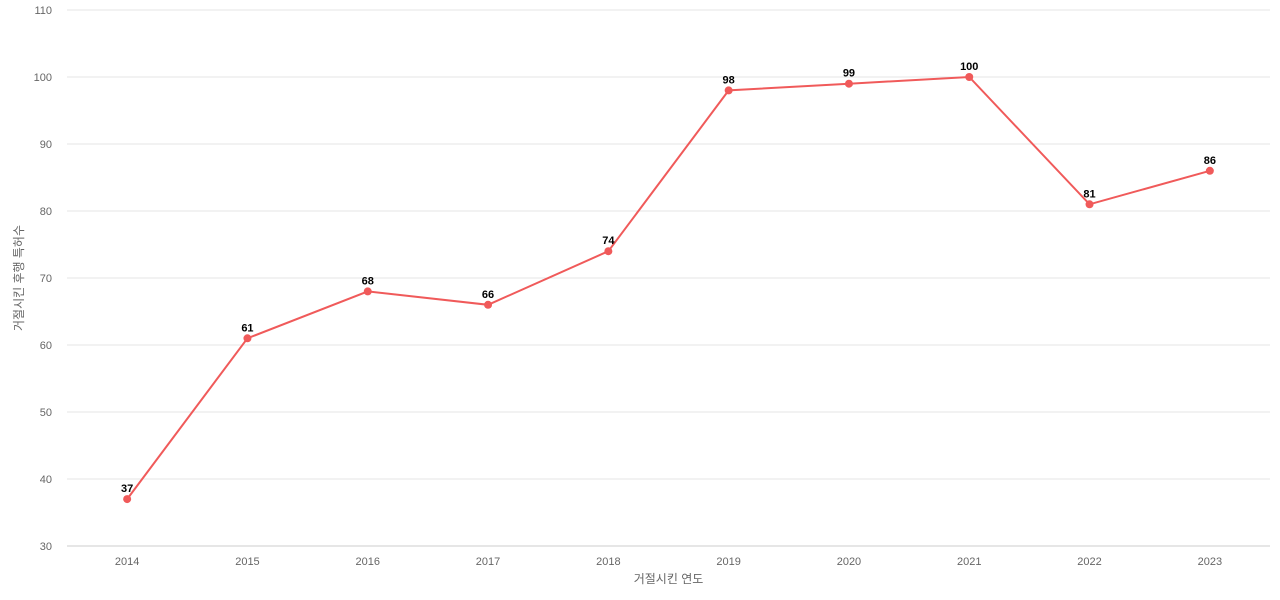 The image size is (1280, 600). Describe the element at coordinates (608, 241) in the screenshot. I see `data-label-2018: 74` at that location.